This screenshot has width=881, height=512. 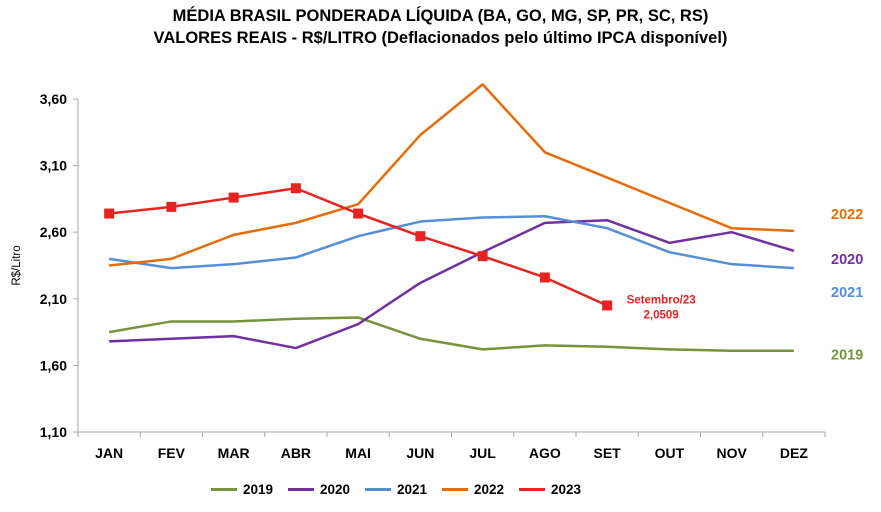 I want to click on legend-label: 2021, so click(x=412, y=489).